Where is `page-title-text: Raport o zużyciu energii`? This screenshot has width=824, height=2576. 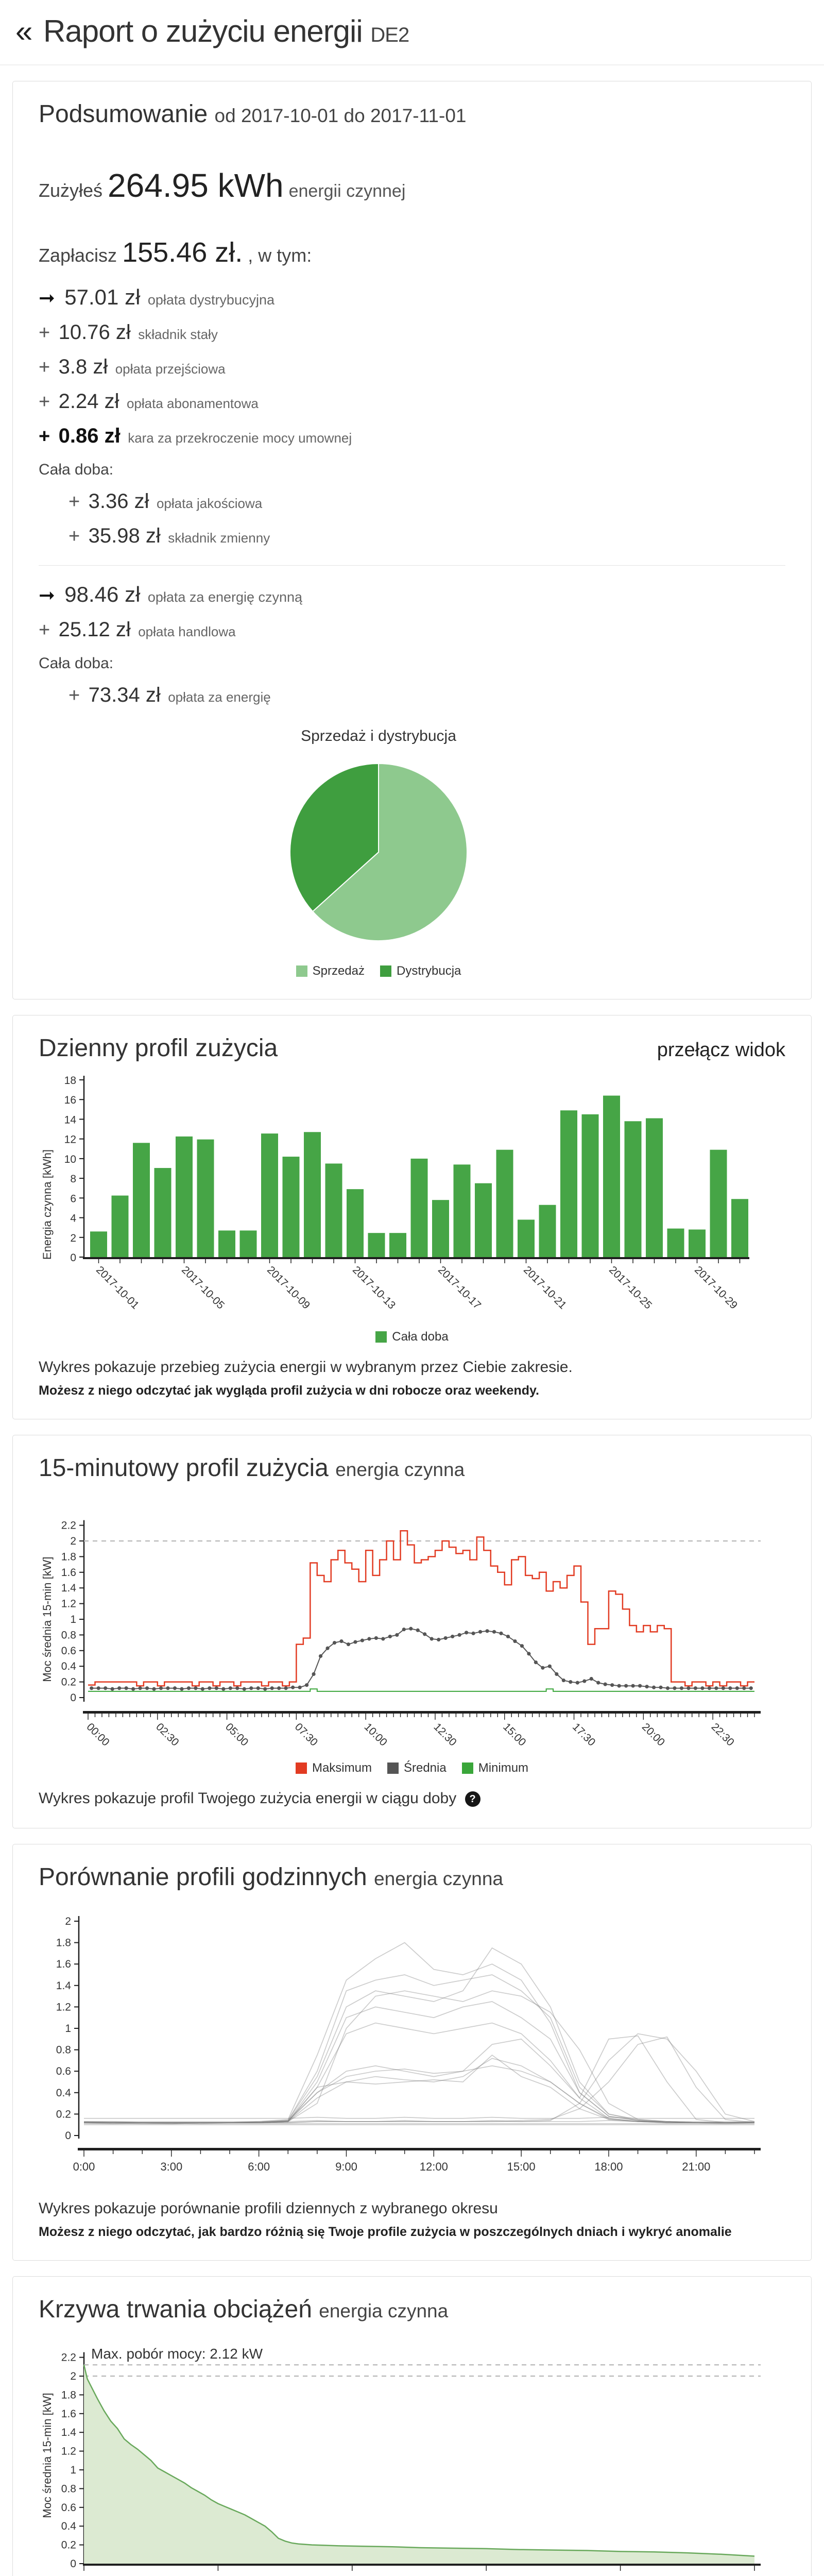 page-title-text: Raport o zużyciu energii is located at coordinates (203, 31).